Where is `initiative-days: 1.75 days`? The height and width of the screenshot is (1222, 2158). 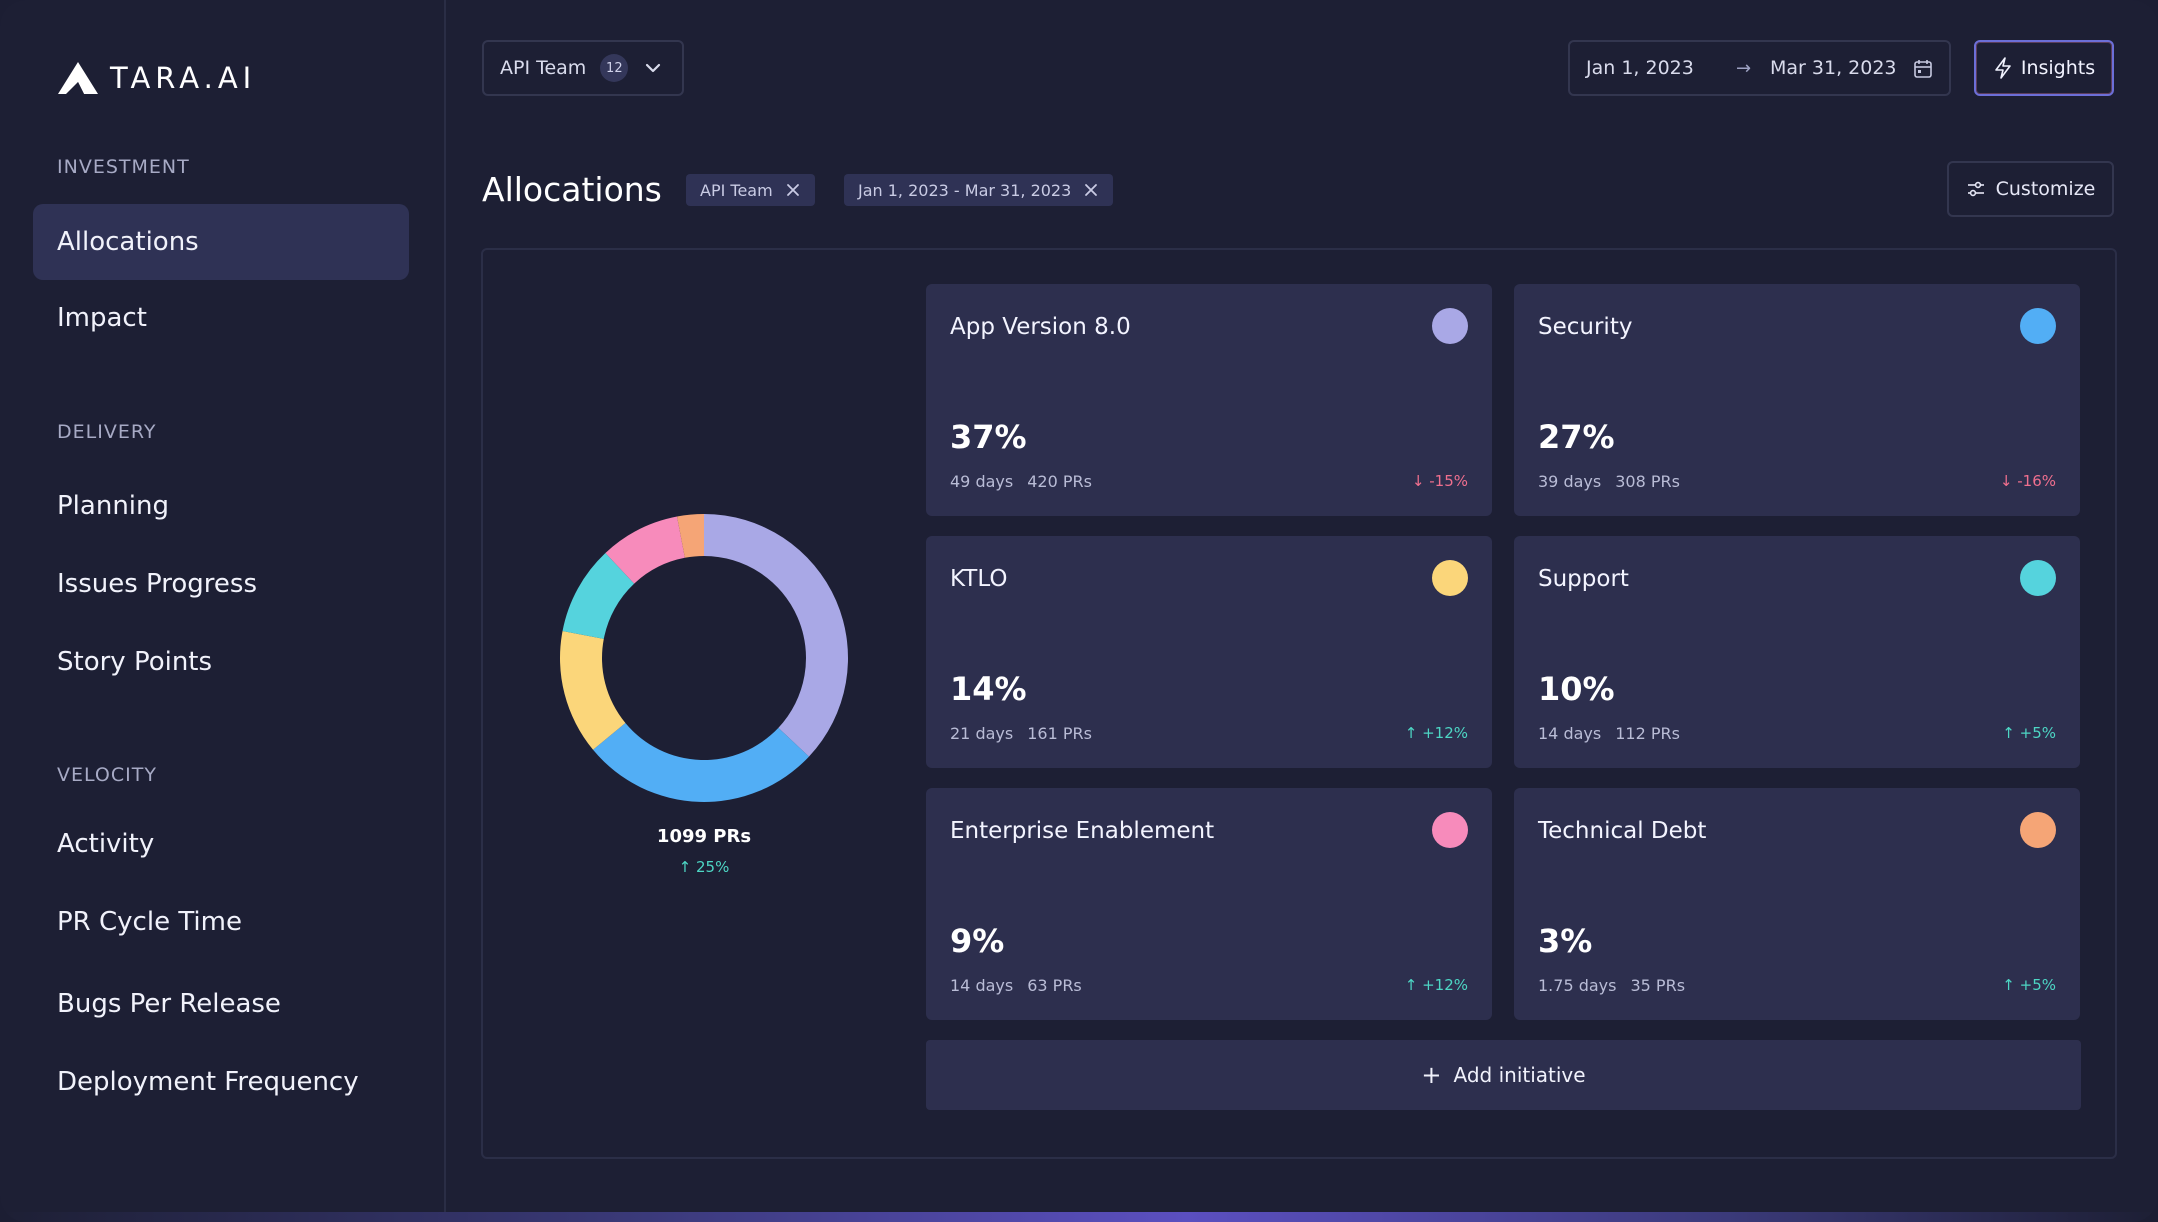
initiative-days: 1.75 days is located at coordinates (1577, 985).